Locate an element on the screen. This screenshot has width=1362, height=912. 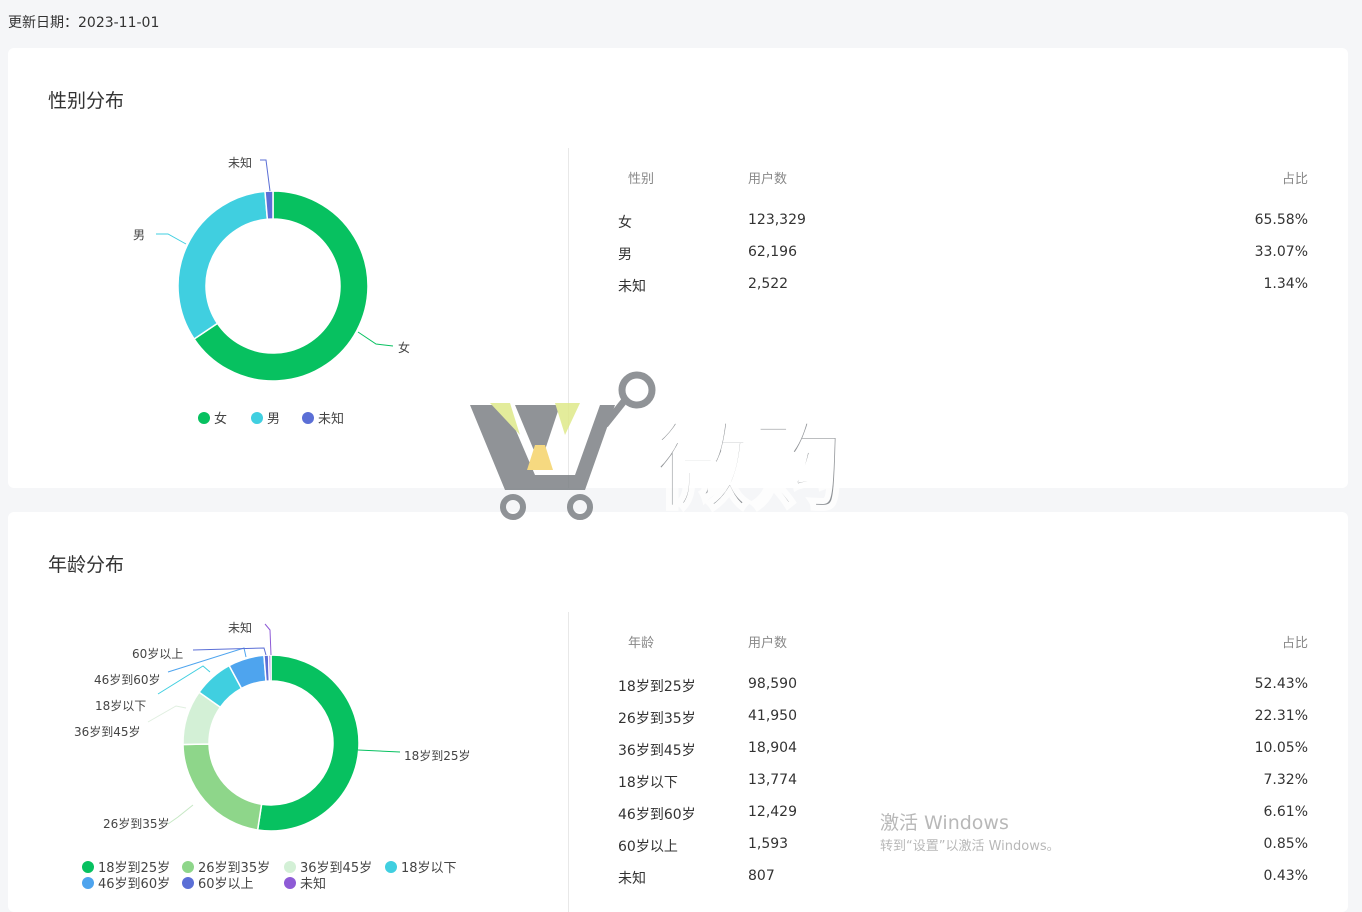
row-label: 60岁以上 is located at coordinates (648, 847).